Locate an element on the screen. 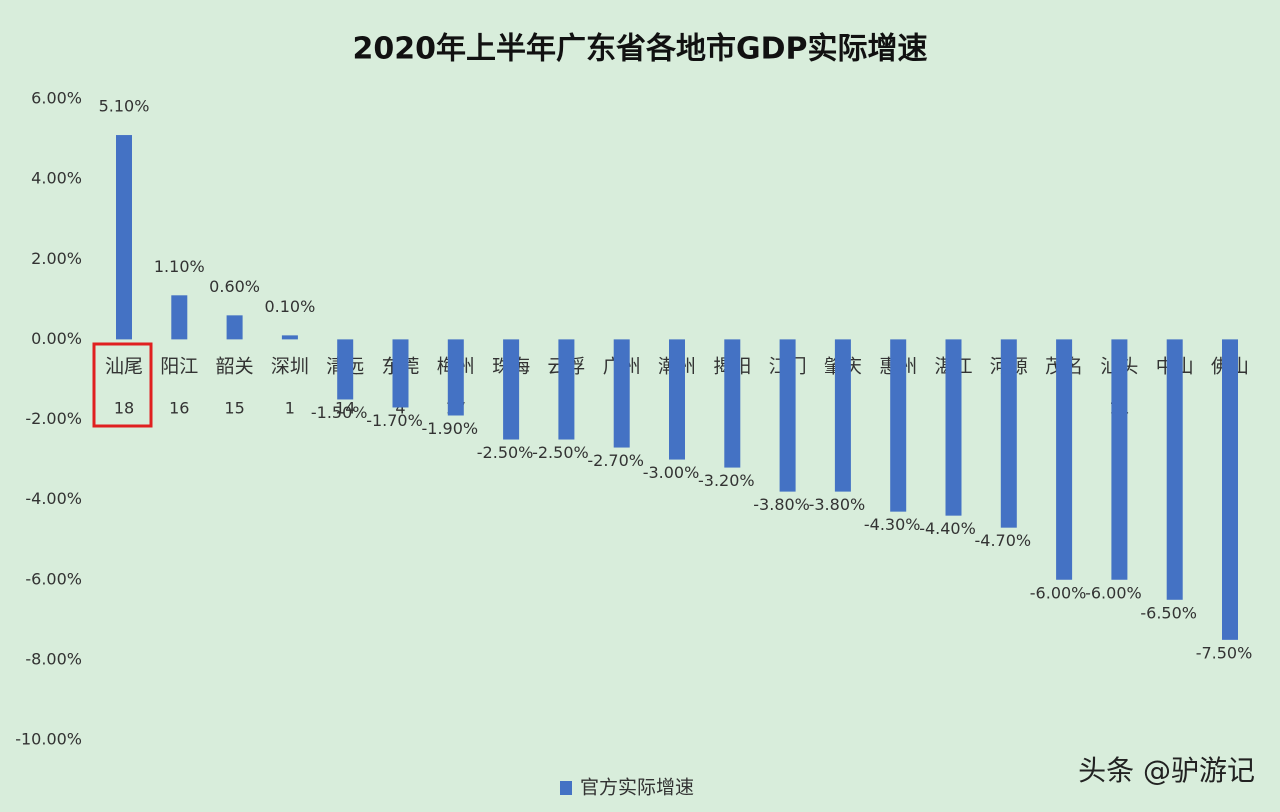 This screenshot has height=812, width=1280. rank-label: 15 is located at coordinates (234, 408).